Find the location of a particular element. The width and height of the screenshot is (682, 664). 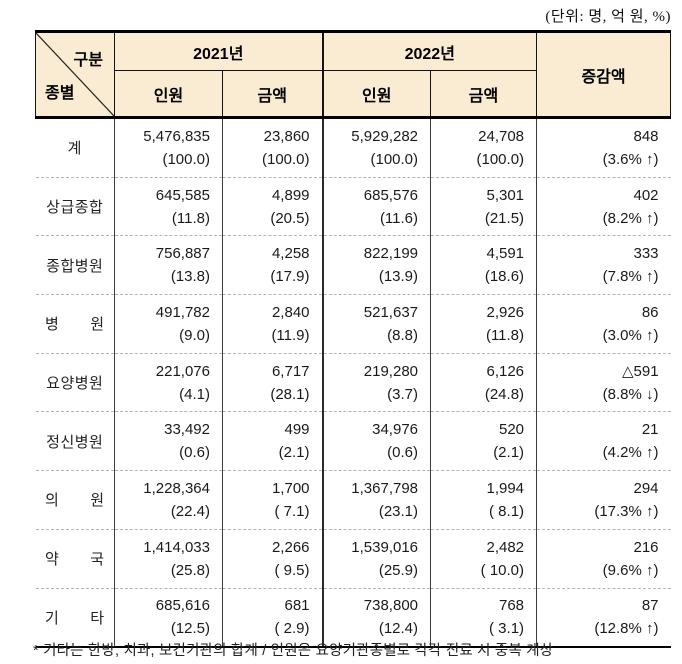

cell-amount-2022: 24,708 (100.0) is located at coordinates (483, 147).